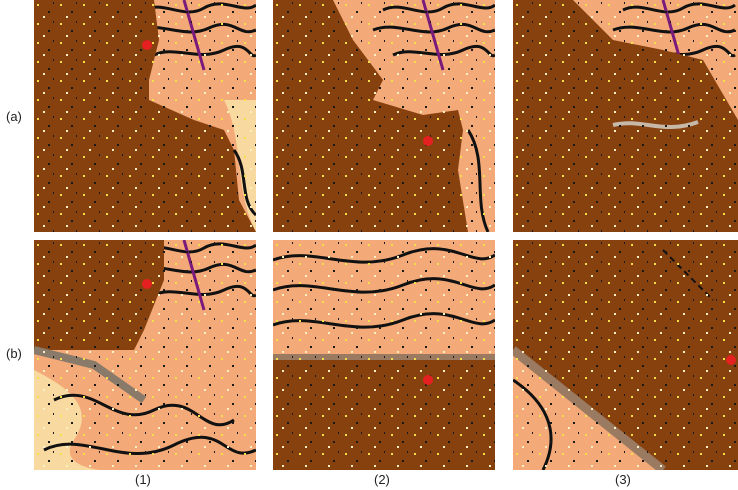 This screenshot has width=738, height=490. Describe the element at coordinates (143, 479) in the screenshot. I see `column-label: (1)` at that location.